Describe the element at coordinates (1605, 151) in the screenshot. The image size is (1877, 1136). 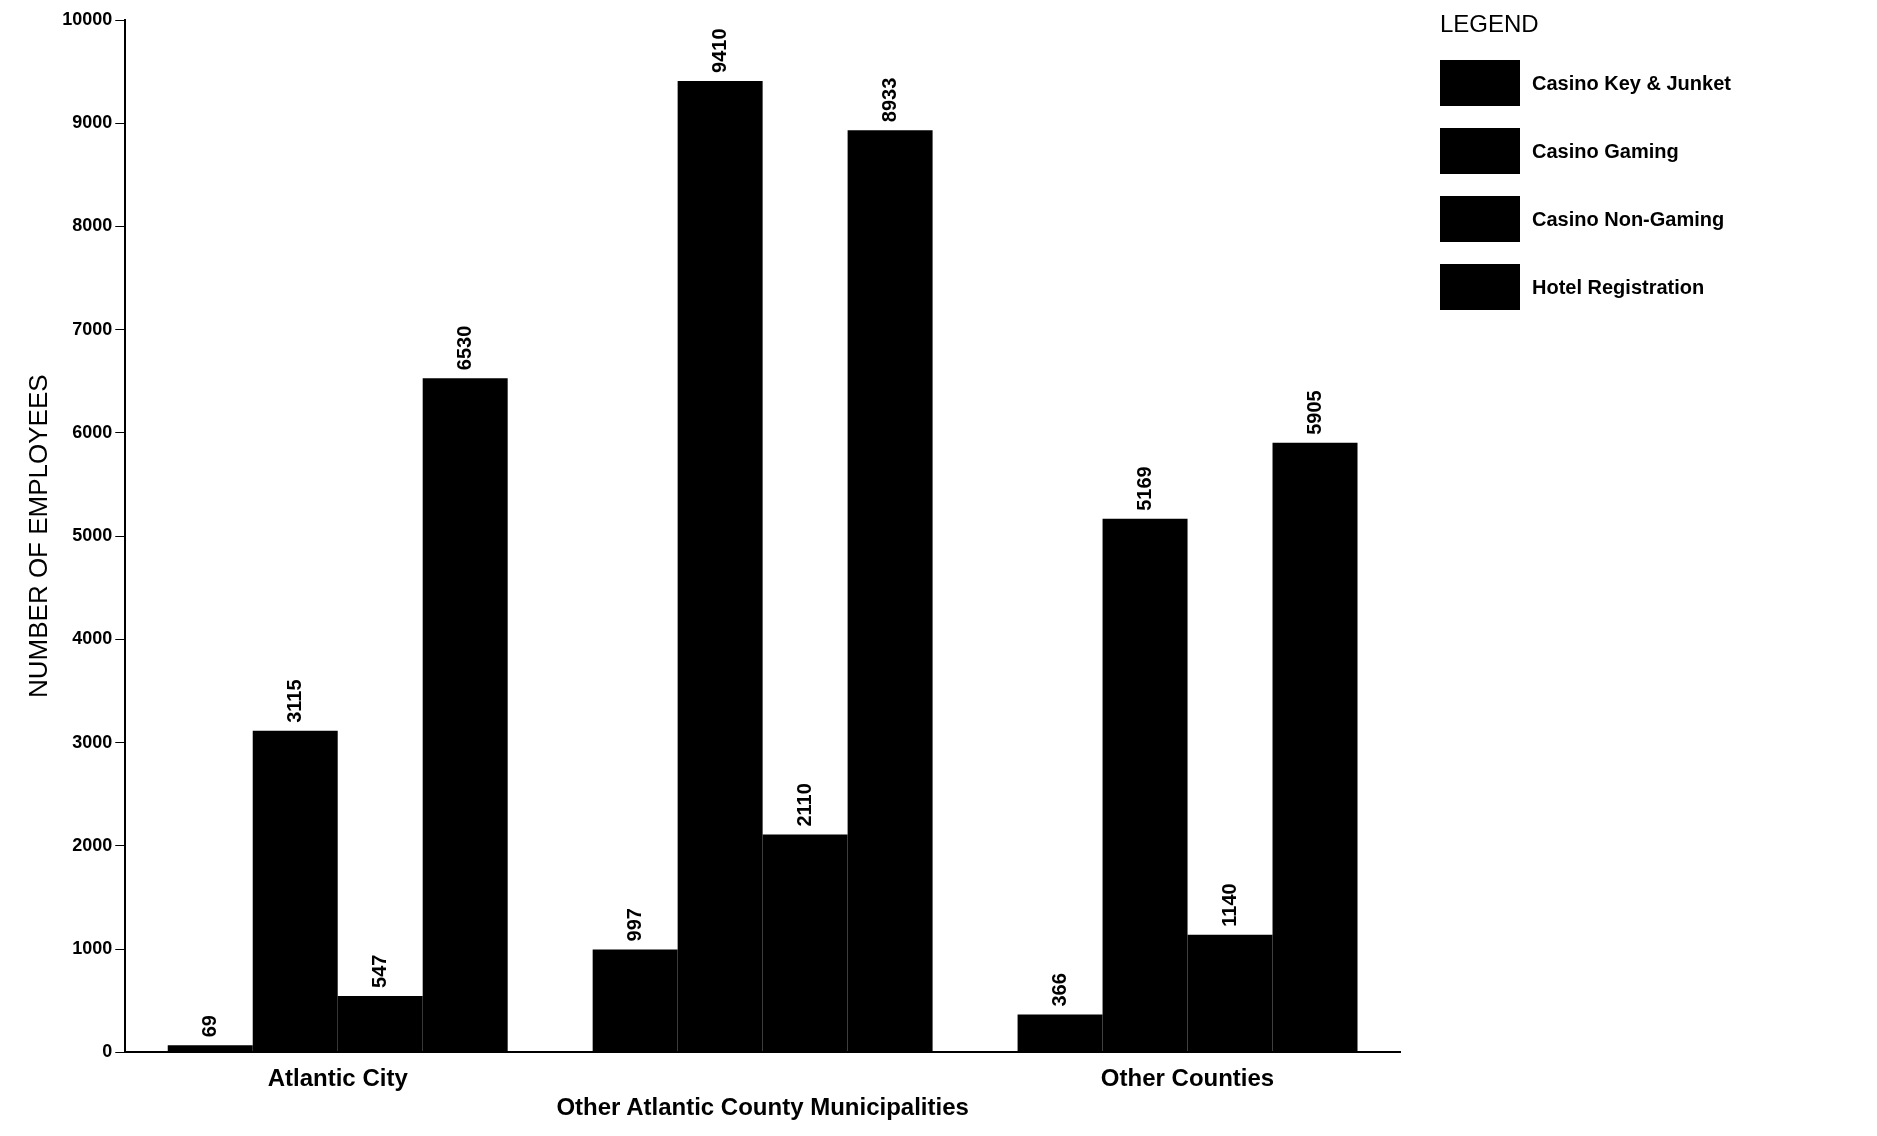
I see `legend-label: Casino Gaming` at that location.